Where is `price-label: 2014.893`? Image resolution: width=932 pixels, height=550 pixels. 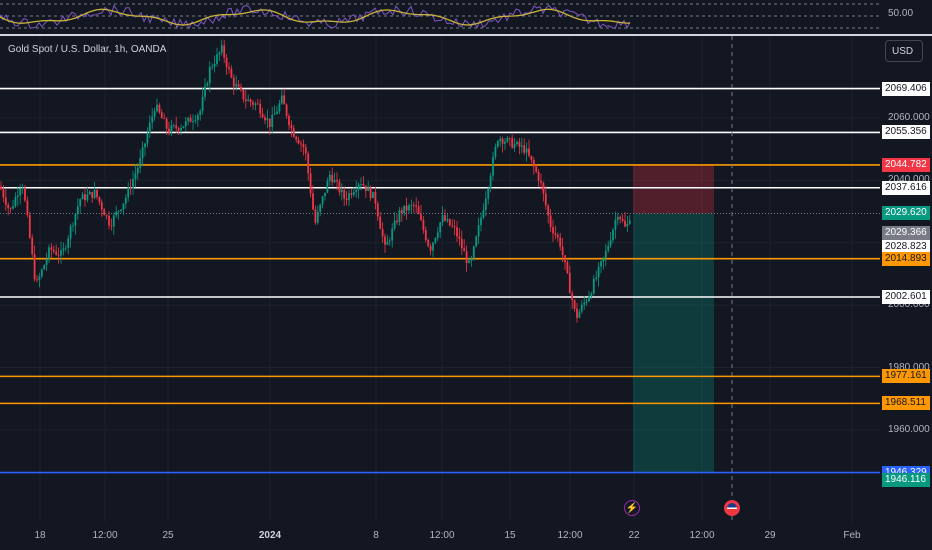
price-label: 2014.893 is located at coordinates (906, 258).